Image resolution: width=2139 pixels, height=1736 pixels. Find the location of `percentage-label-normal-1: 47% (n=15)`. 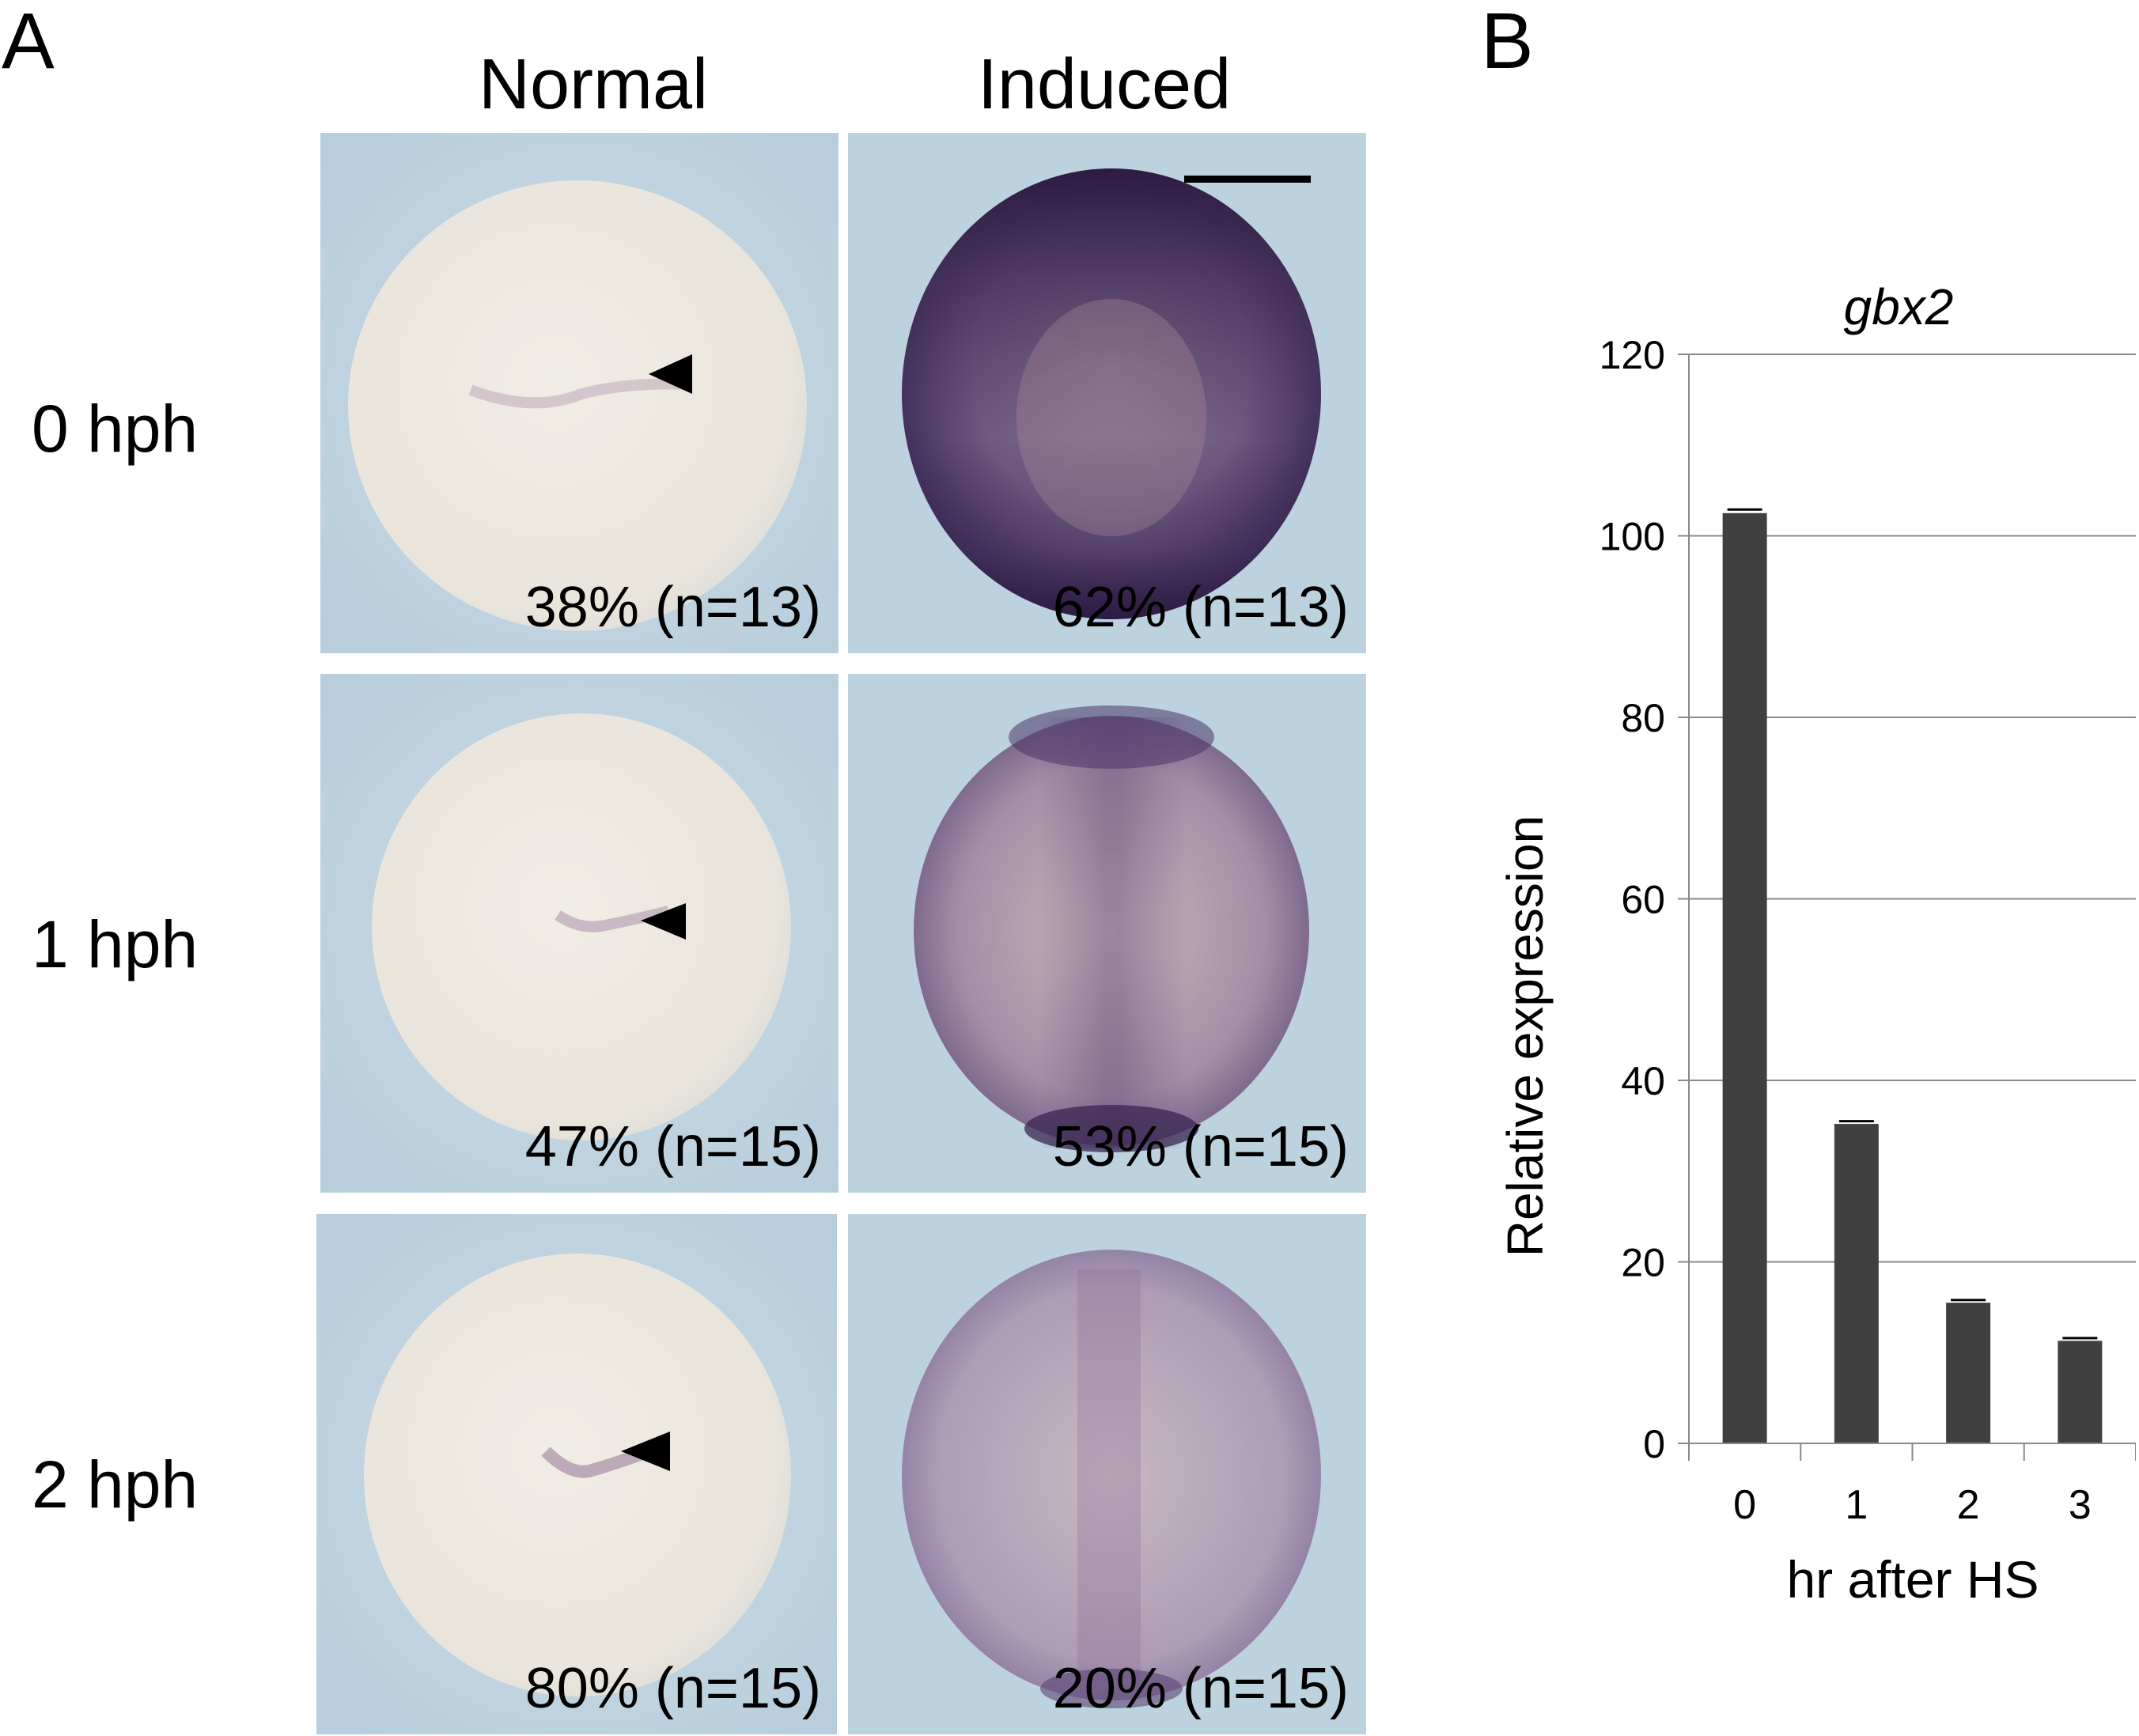

percentage-label-normal-1: 47% (n=15) is located at coordinates (672, 1147).